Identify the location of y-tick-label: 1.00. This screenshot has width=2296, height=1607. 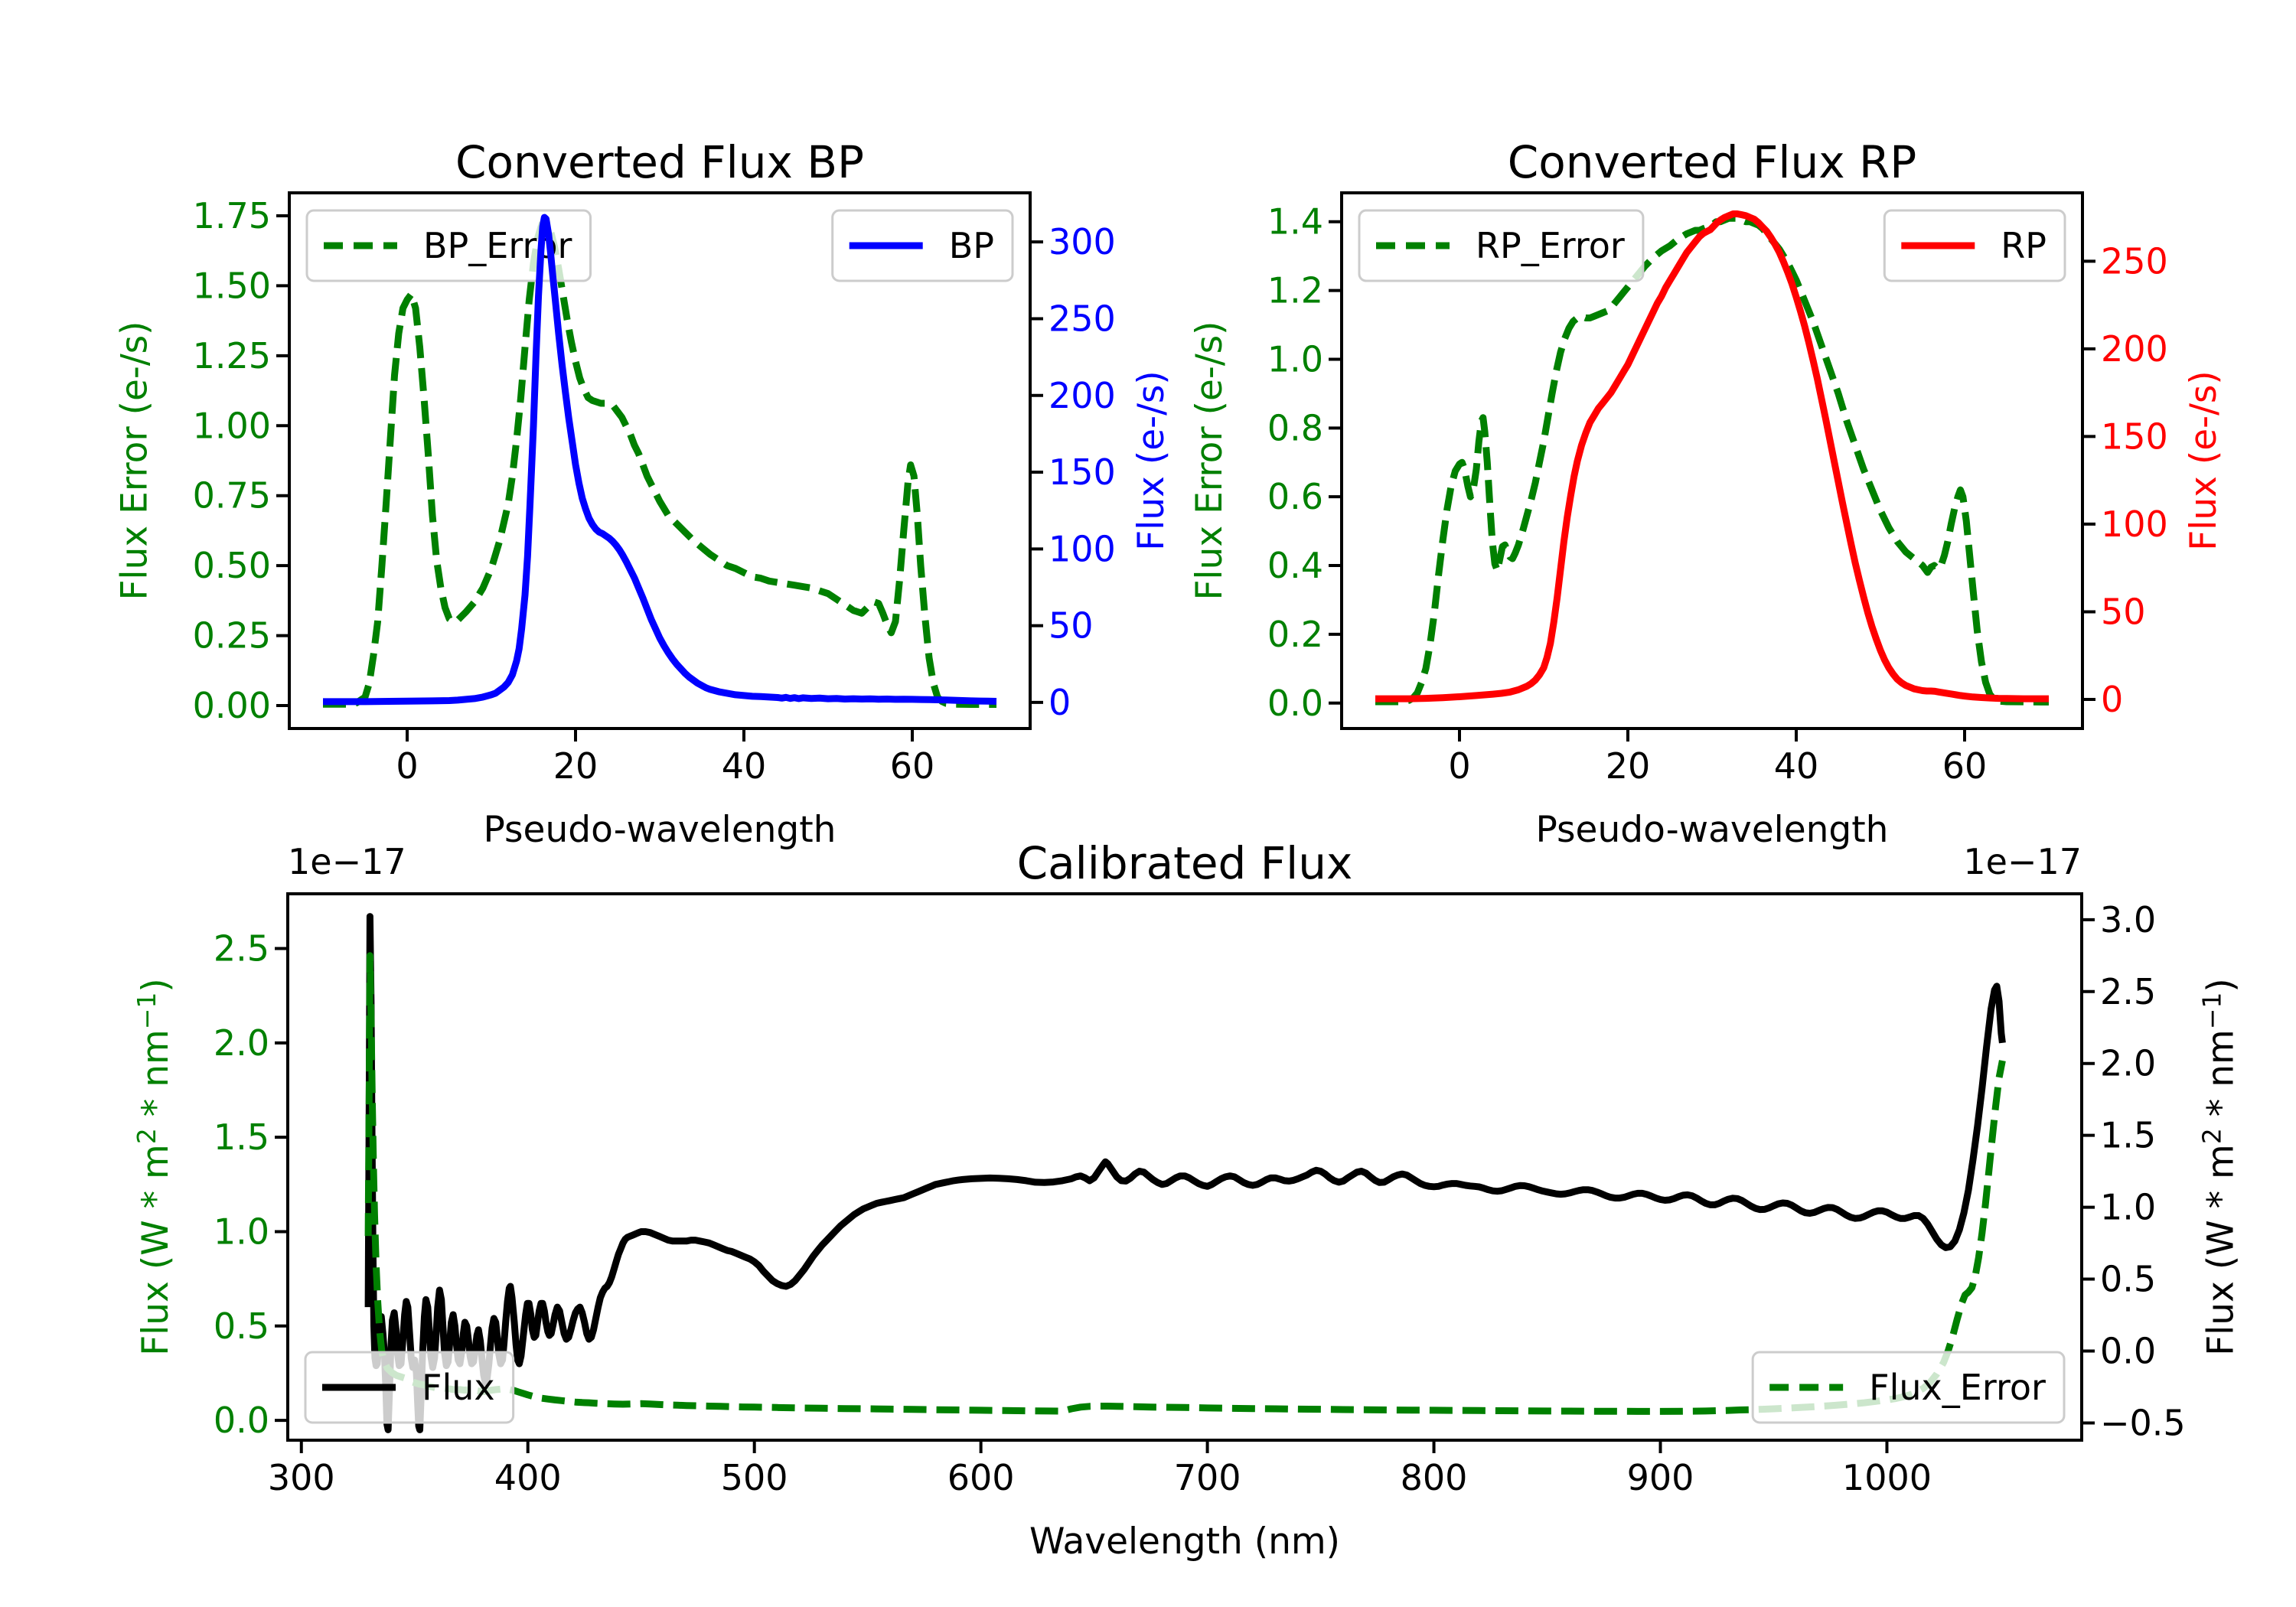
(232, 426).